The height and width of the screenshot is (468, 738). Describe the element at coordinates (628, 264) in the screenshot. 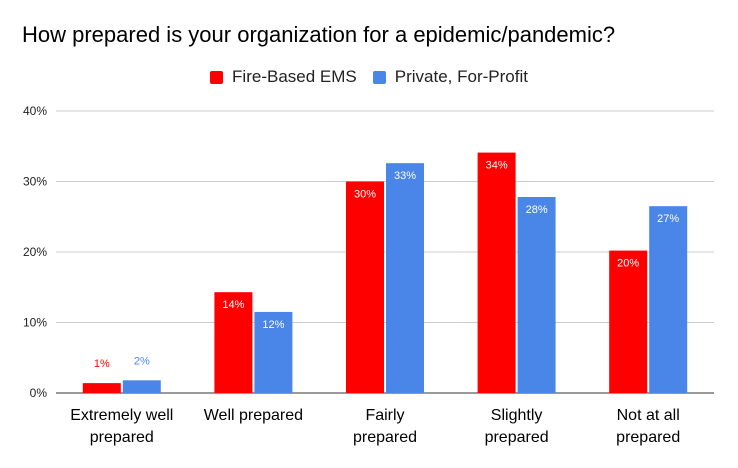

I see `data-label: 20%` at that location.